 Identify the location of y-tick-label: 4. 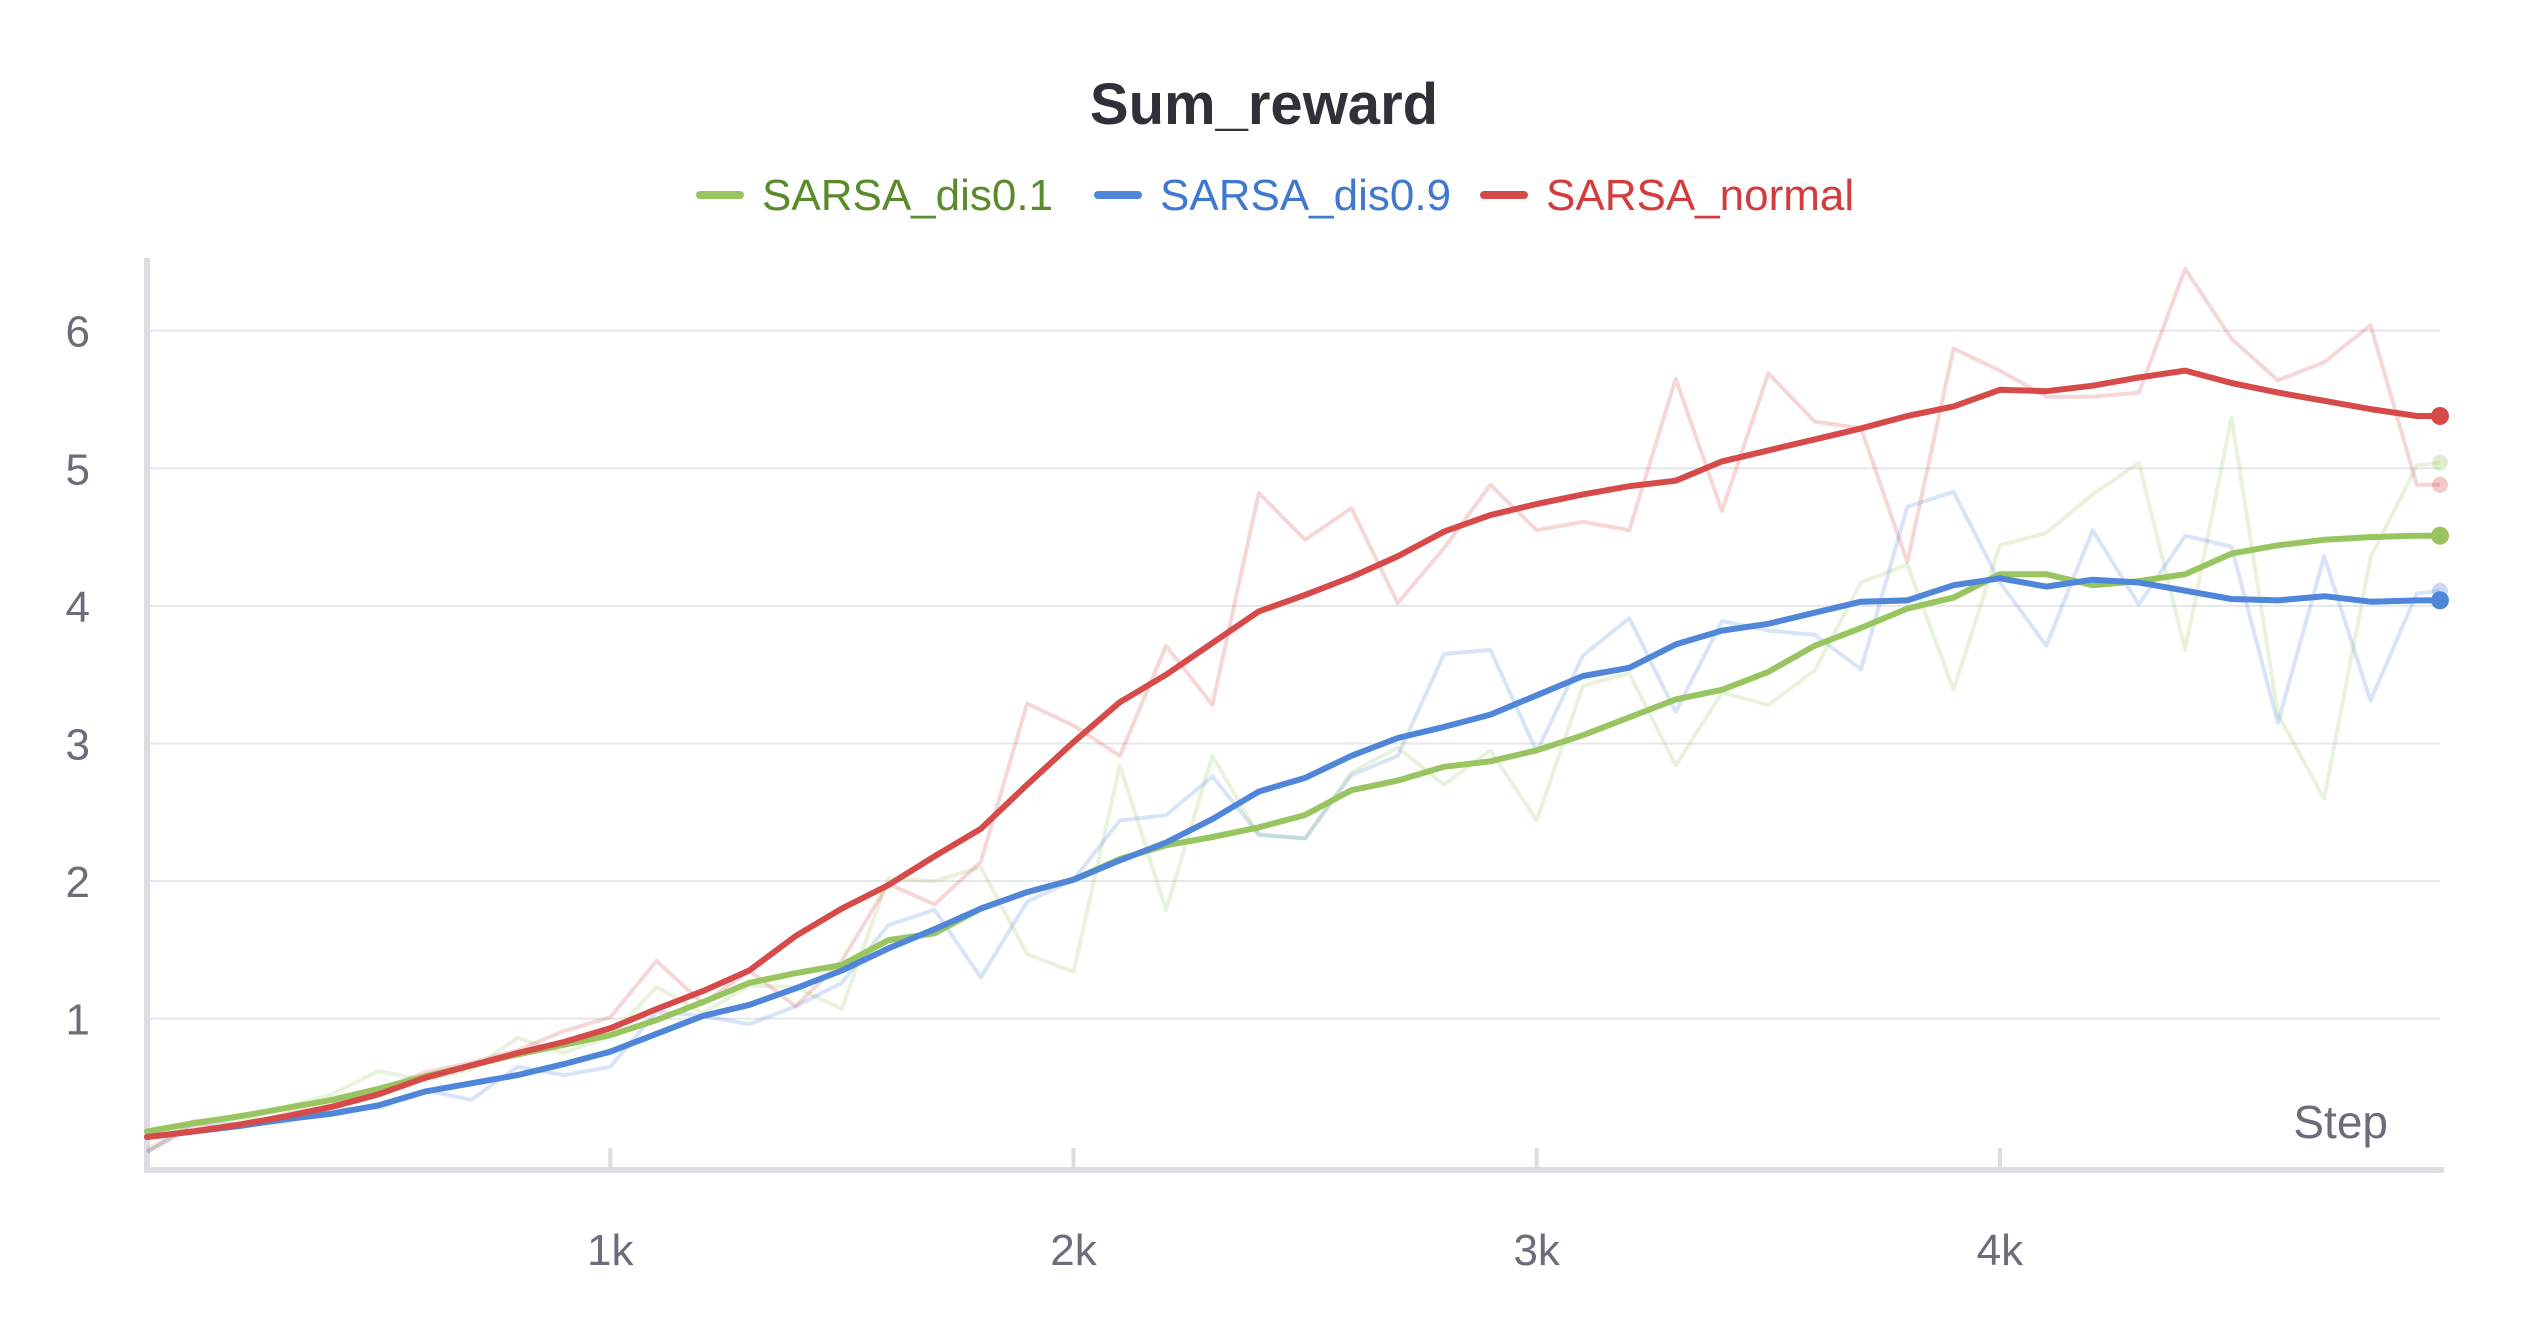
(78, 607).